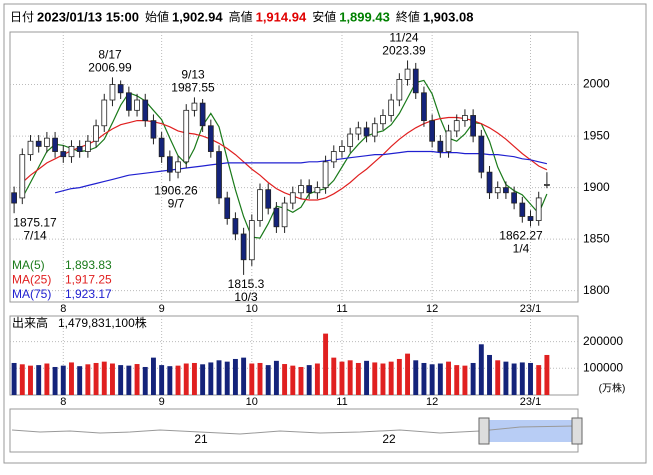 The image size is (653, 475). Describe the element at coordinates (612, 388) in the screenshot. I see `volume-unit: (万株)` at that location.